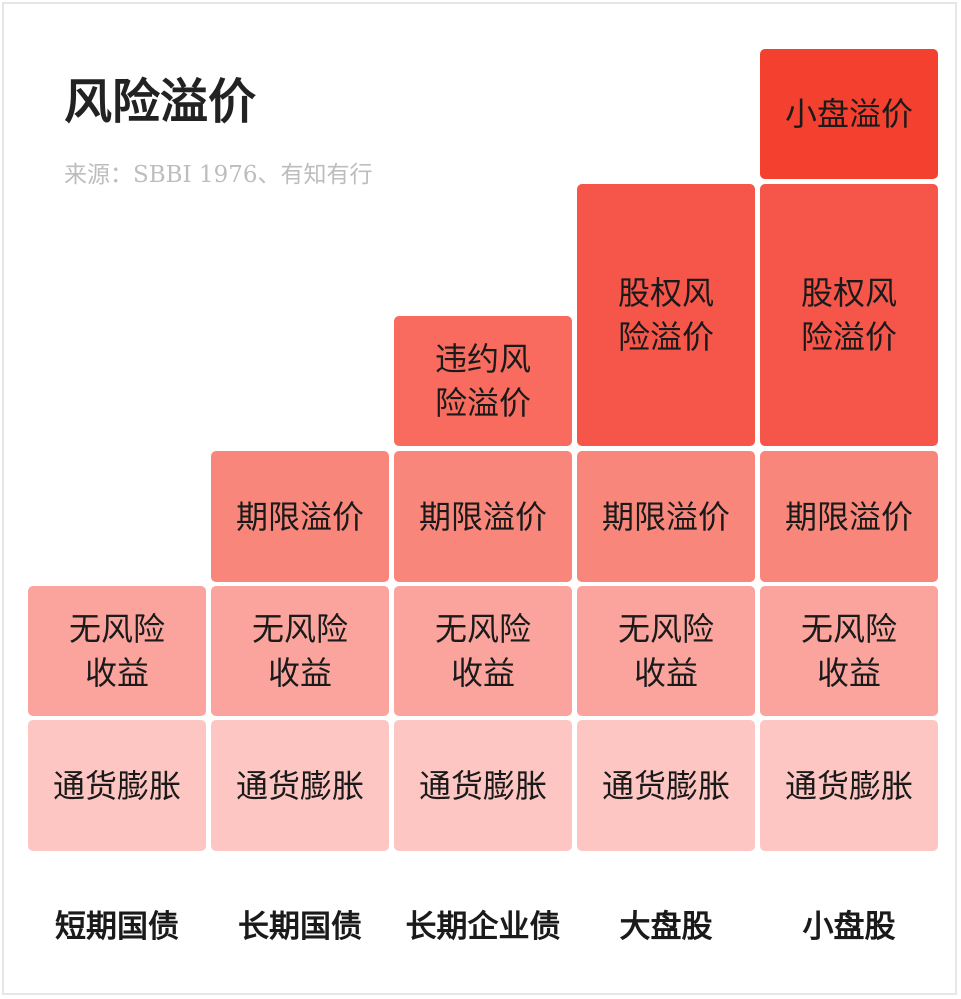  What do you see at coordinates (666, 651) in the screenshot?
I see `block-risk-free-col4: 无风险 收益` at bounding box center [666, 651].